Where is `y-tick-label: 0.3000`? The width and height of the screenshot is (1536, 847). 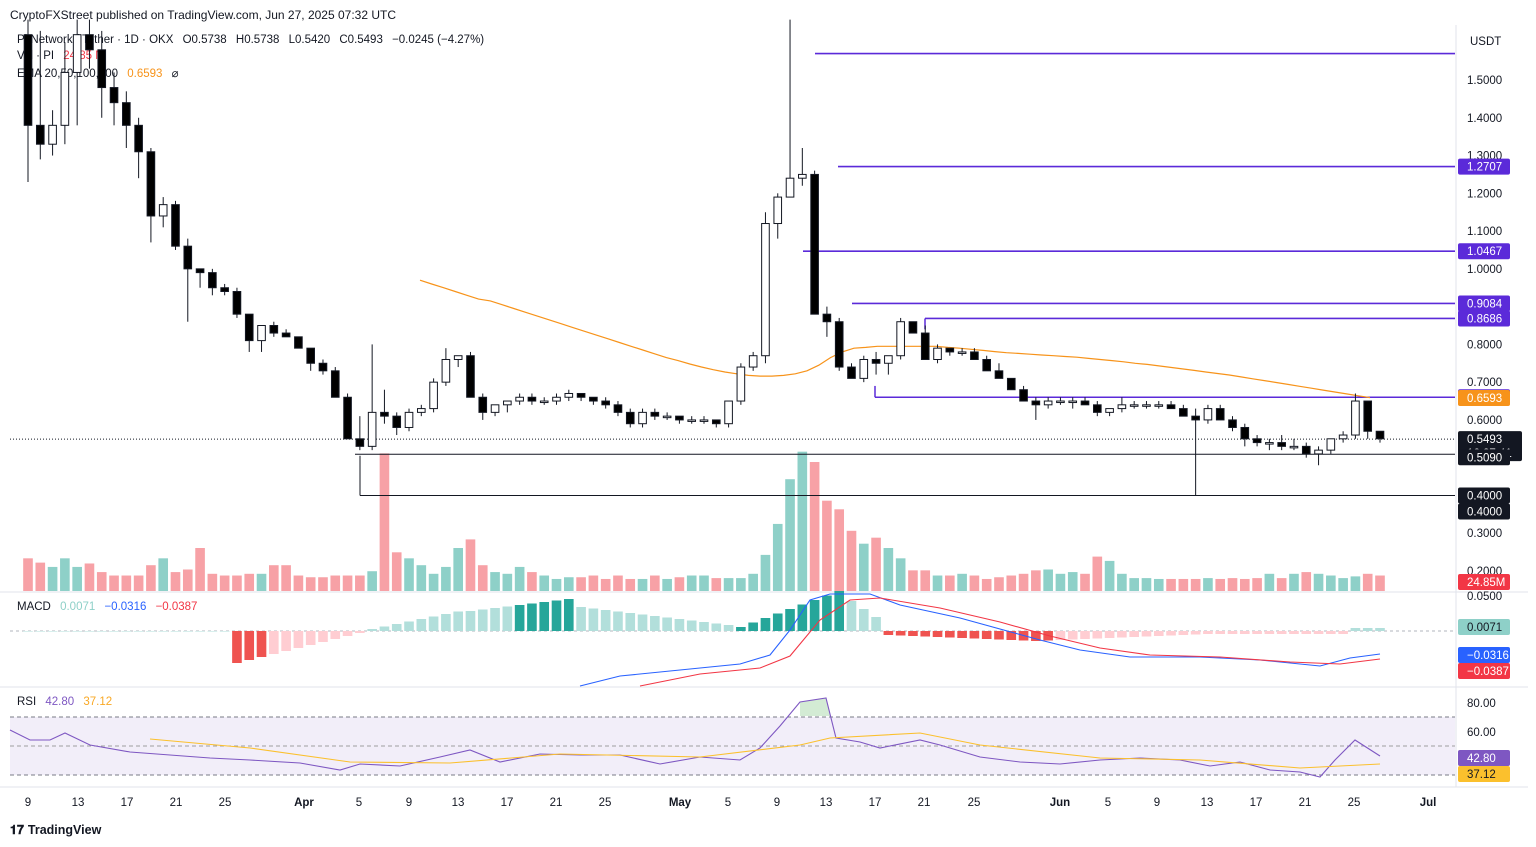
y-tick-label: 0.3000 is located at coordinates (1484, 534).